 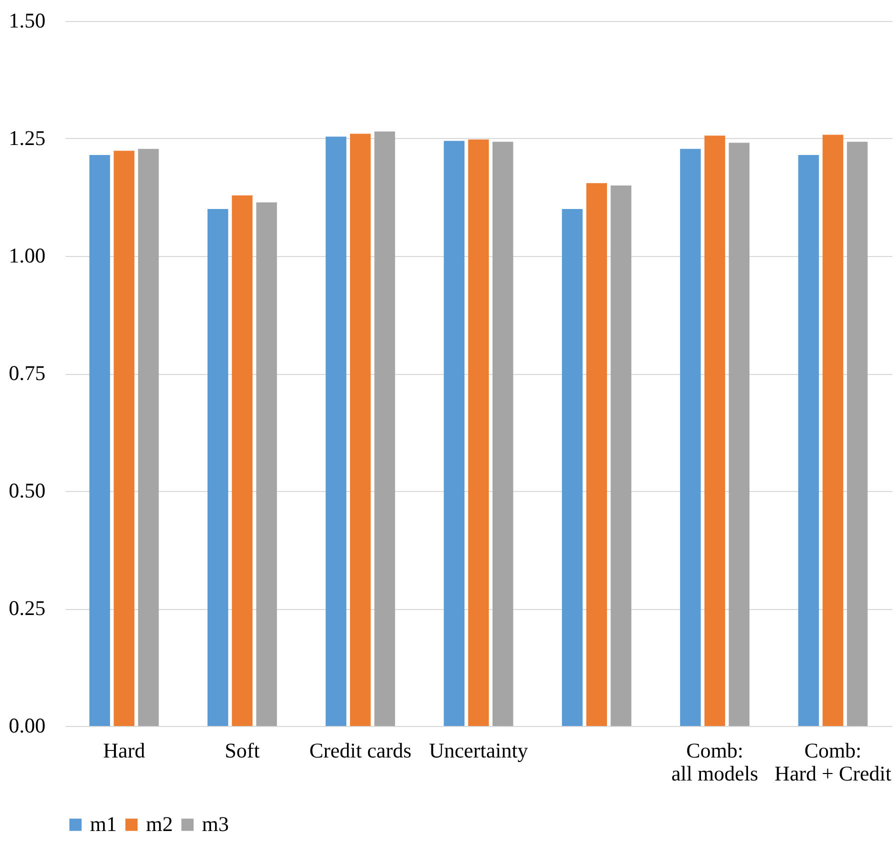 What do you see at coordinates (360, 750) in the screenshot?
I see `x-tick-label: Credit cards` at bounding box center [360, 750].